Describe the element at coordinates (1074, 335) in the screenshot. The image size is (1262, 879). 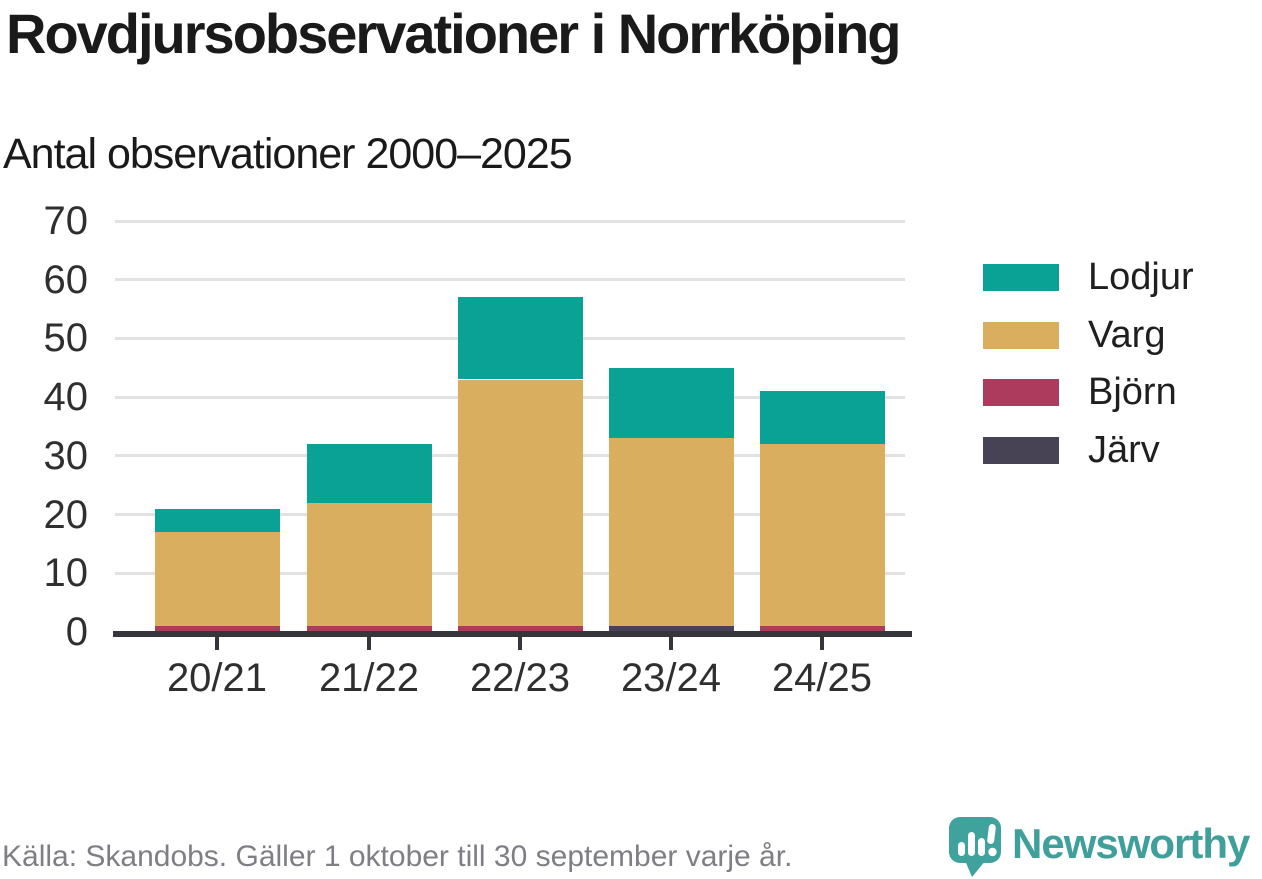
I see `legend-item-varg: Varg` at that location.